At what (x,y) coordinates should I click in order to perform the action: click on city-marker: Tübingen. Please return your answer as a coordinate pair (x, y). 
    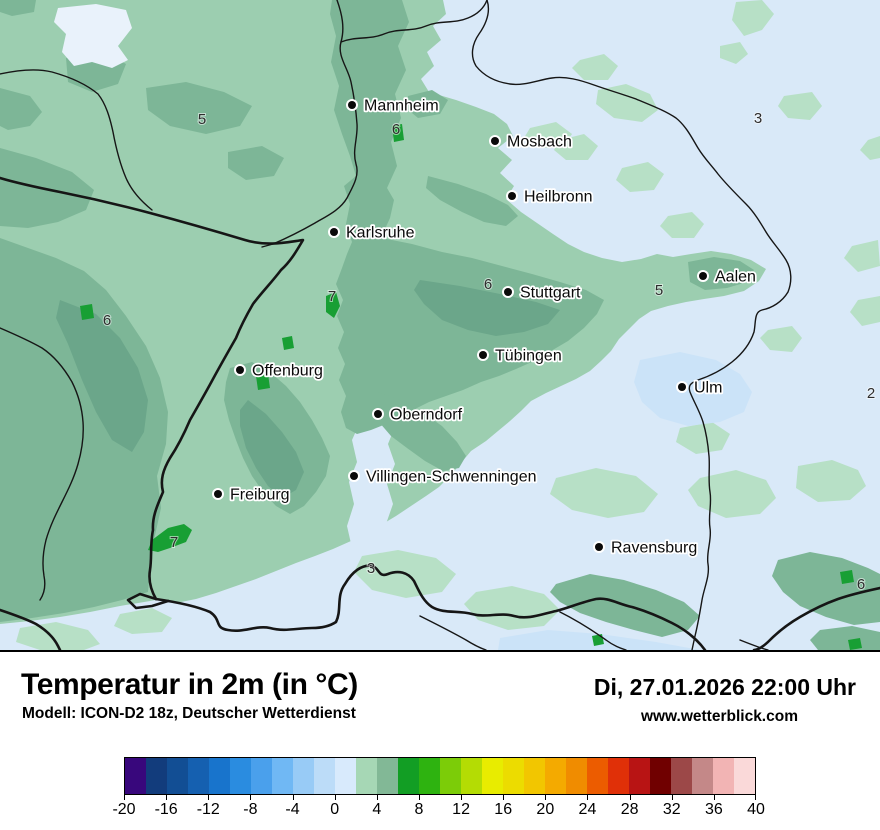
    Looking at the image, I should click on (520, 356).